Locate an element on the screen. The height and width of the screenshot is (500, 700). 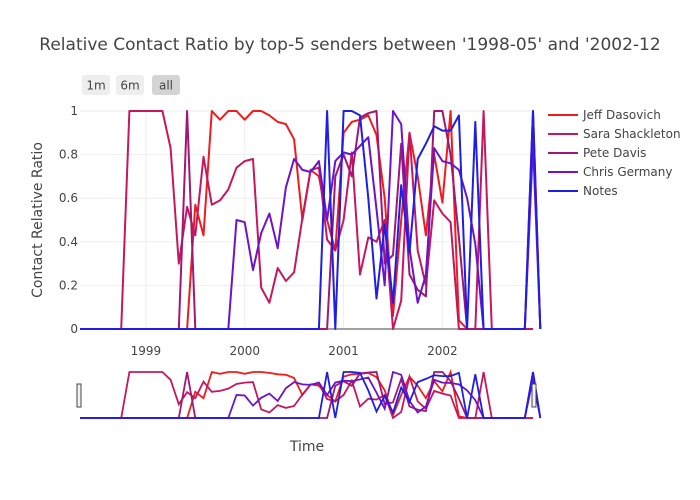
x-tick-label: 1999 is located at coordinates (146, 351).